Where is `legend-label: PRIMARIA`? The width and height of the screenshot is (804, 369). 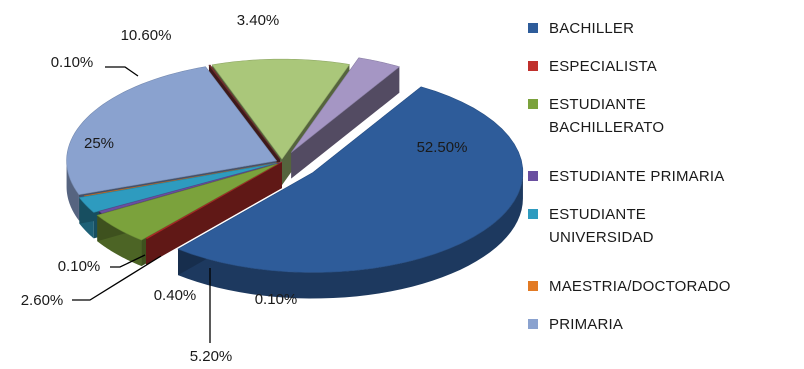 legend-label: PRIMARIA is located at coordinates (586, 324).